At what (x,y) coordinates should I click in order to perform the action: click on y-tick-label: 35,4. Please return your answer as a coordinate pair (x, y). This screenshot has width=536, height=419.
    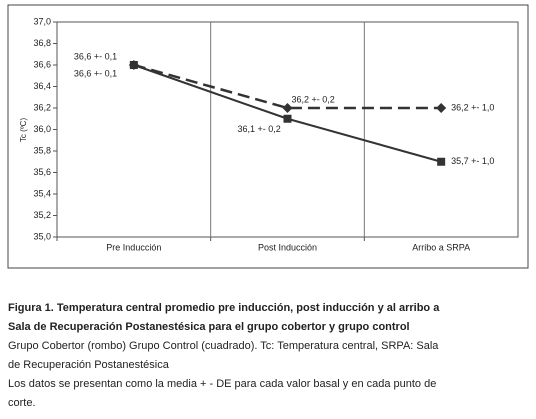
    Looking at the image, I should click on (42, 193).